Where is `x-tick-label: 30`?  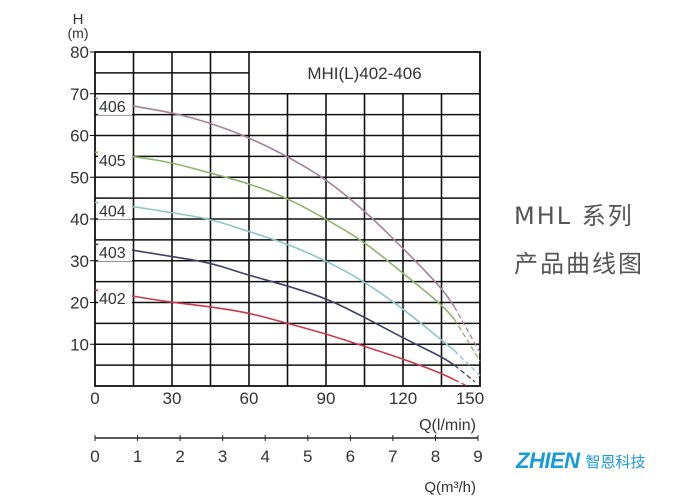 x-tick-label: 30 is located at coordinates (172, 398).